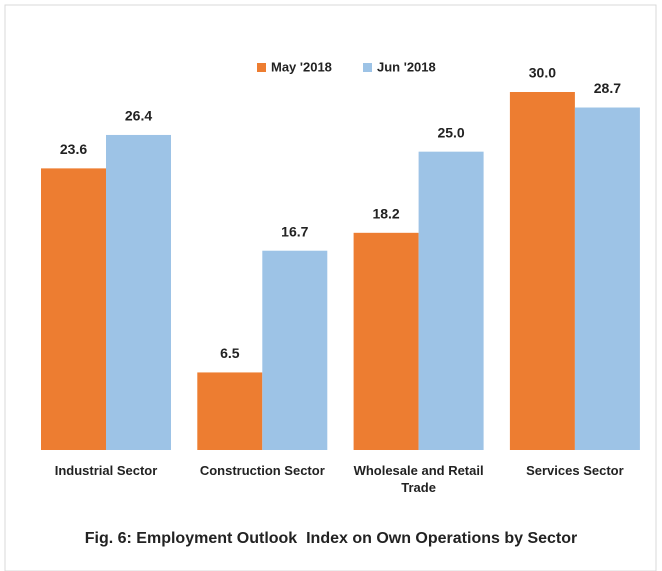 The width and height of the screenshot is (662, 571). I want to click on x-tick-label: Wholesale and Retail Trade, so click(418, 479).